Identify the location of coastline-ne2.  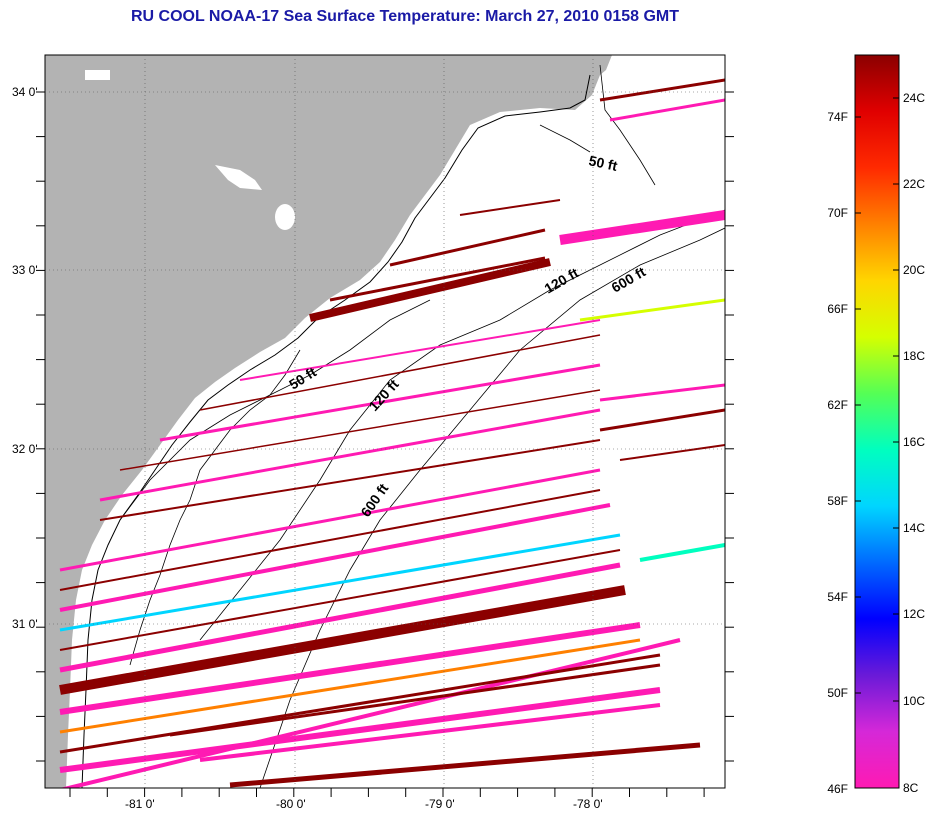
(565, 138).